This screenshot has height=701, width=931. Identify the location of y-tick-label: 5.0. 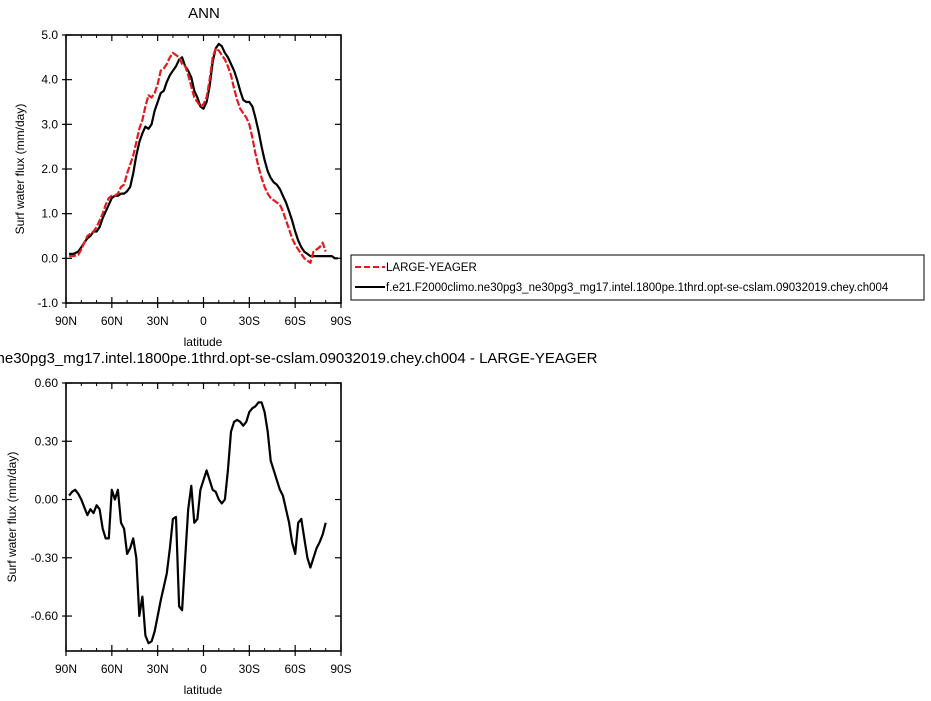
(49, 35).